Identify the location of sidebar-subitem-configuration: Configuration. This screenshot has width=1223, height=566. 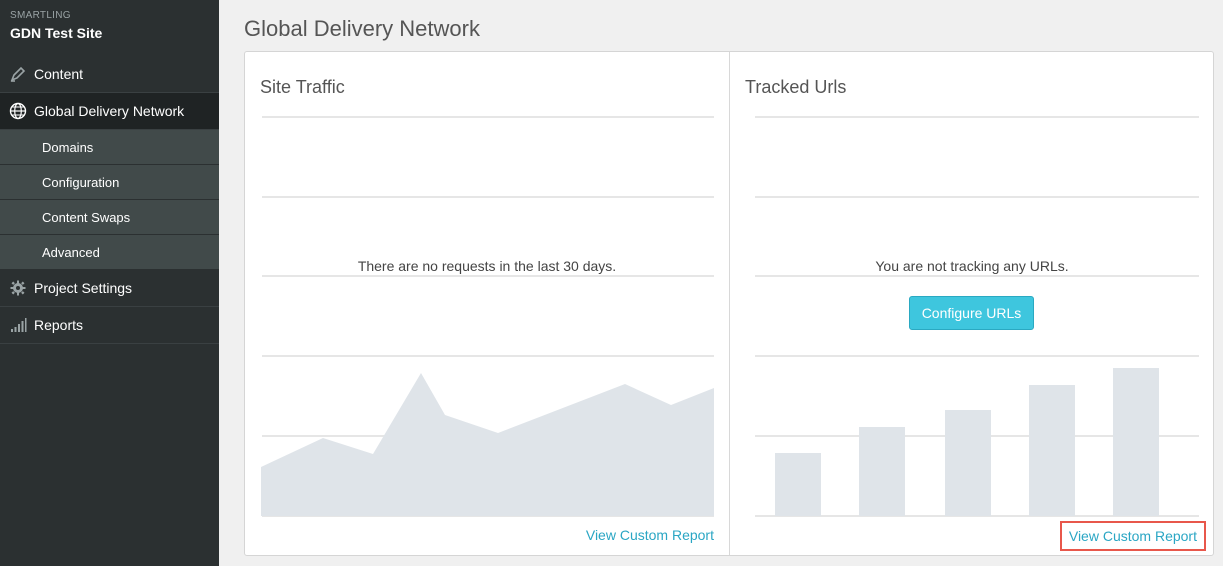
(109, 182).